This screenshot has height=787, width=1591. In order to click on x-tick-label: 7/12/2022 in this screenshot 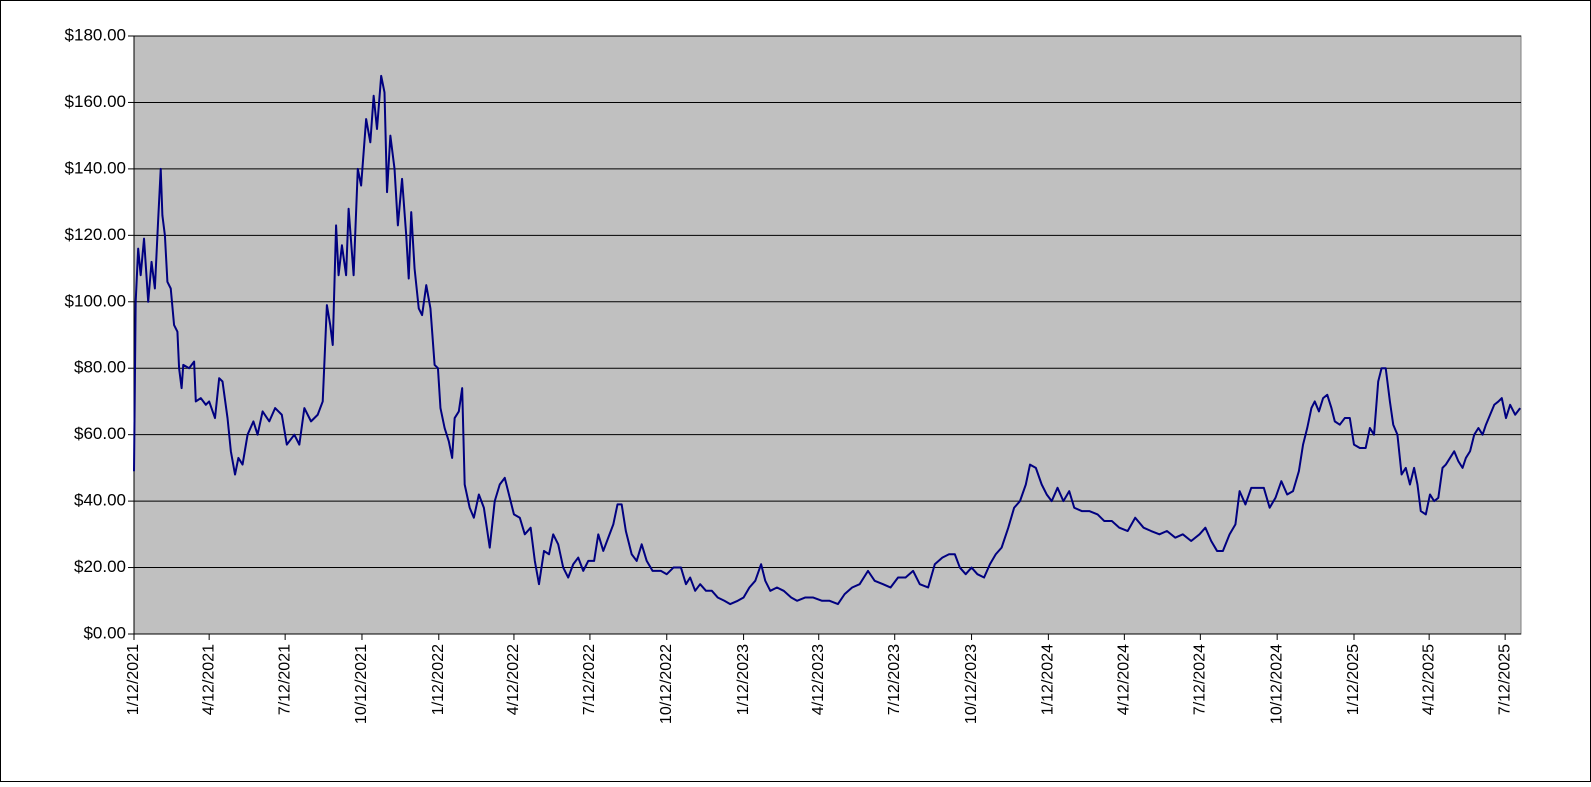, I will do `click(589, 679)`.